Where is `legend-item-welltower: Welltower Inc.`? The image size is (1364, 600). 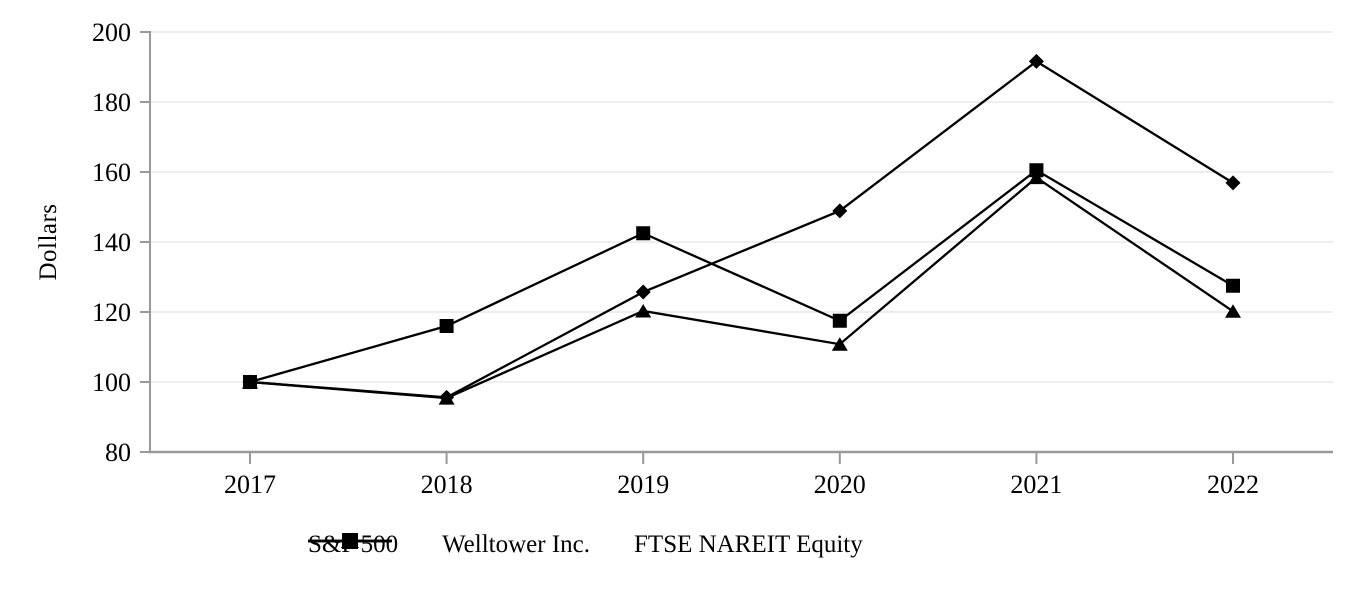 legend-item-welltower: Welltower Inc. is located at coordinates (449, 545).